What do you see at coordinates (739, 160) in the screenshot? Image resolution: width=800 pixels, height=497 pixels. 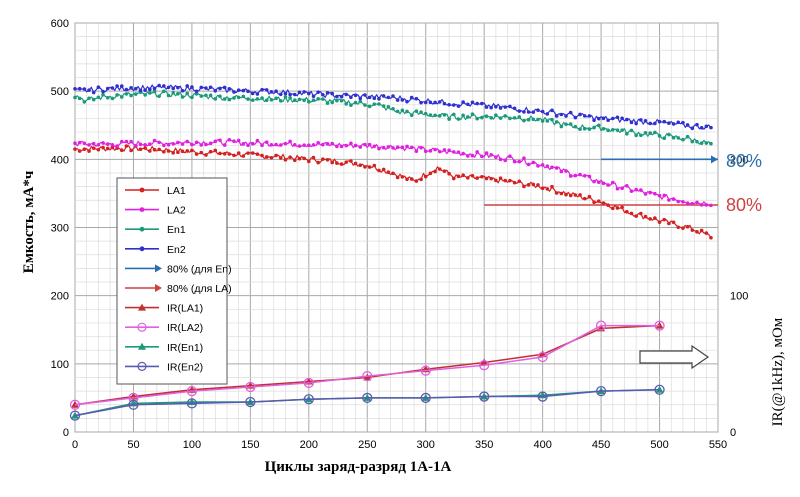 I see `y2-tick-label: 200` at bounding box center [739, 160].